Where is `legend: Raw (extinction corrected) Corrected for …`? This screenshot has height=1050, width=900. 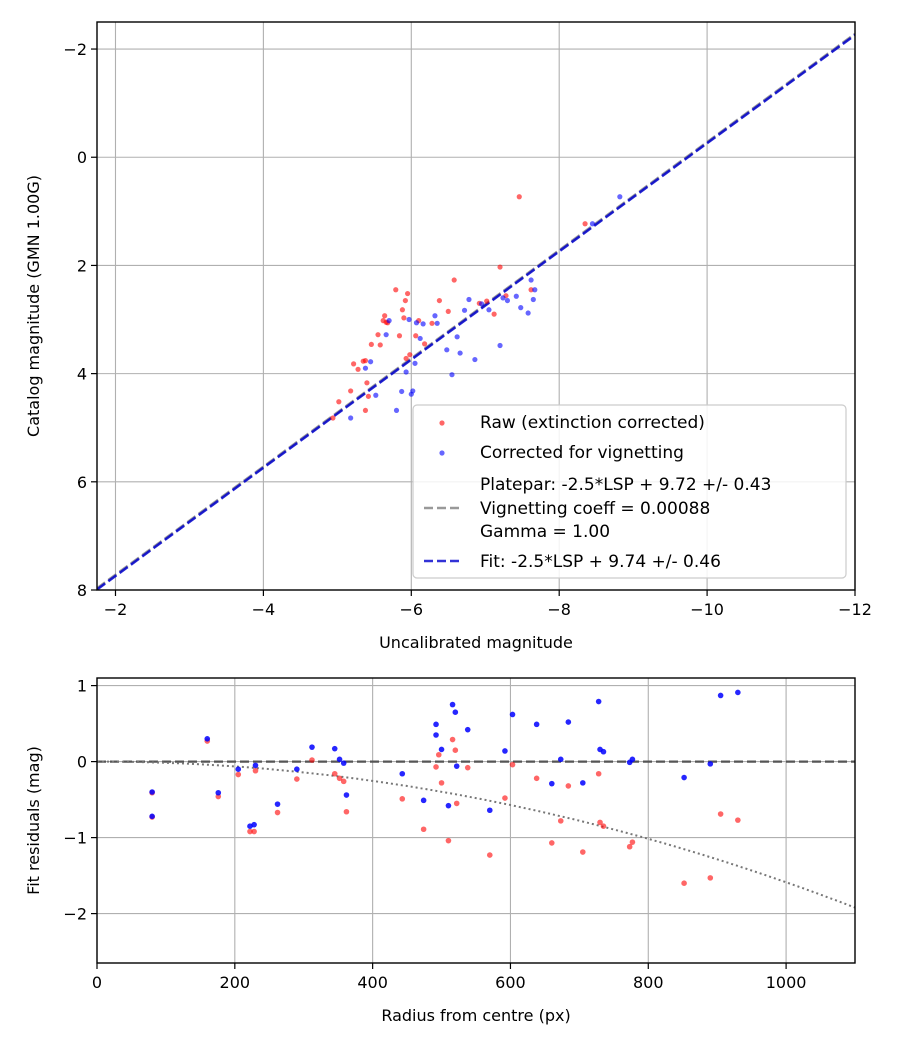 legend: Raw (extinction corrected) Corrected for … is located at coordinates (629, 491).